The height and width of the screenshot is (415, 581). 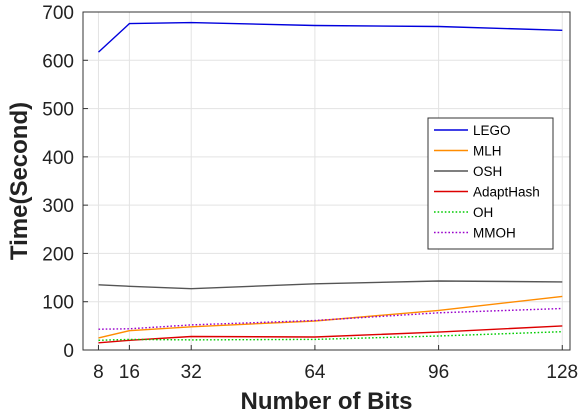 I want to click on legend-label: LEGO, so click(x=492, y=130).